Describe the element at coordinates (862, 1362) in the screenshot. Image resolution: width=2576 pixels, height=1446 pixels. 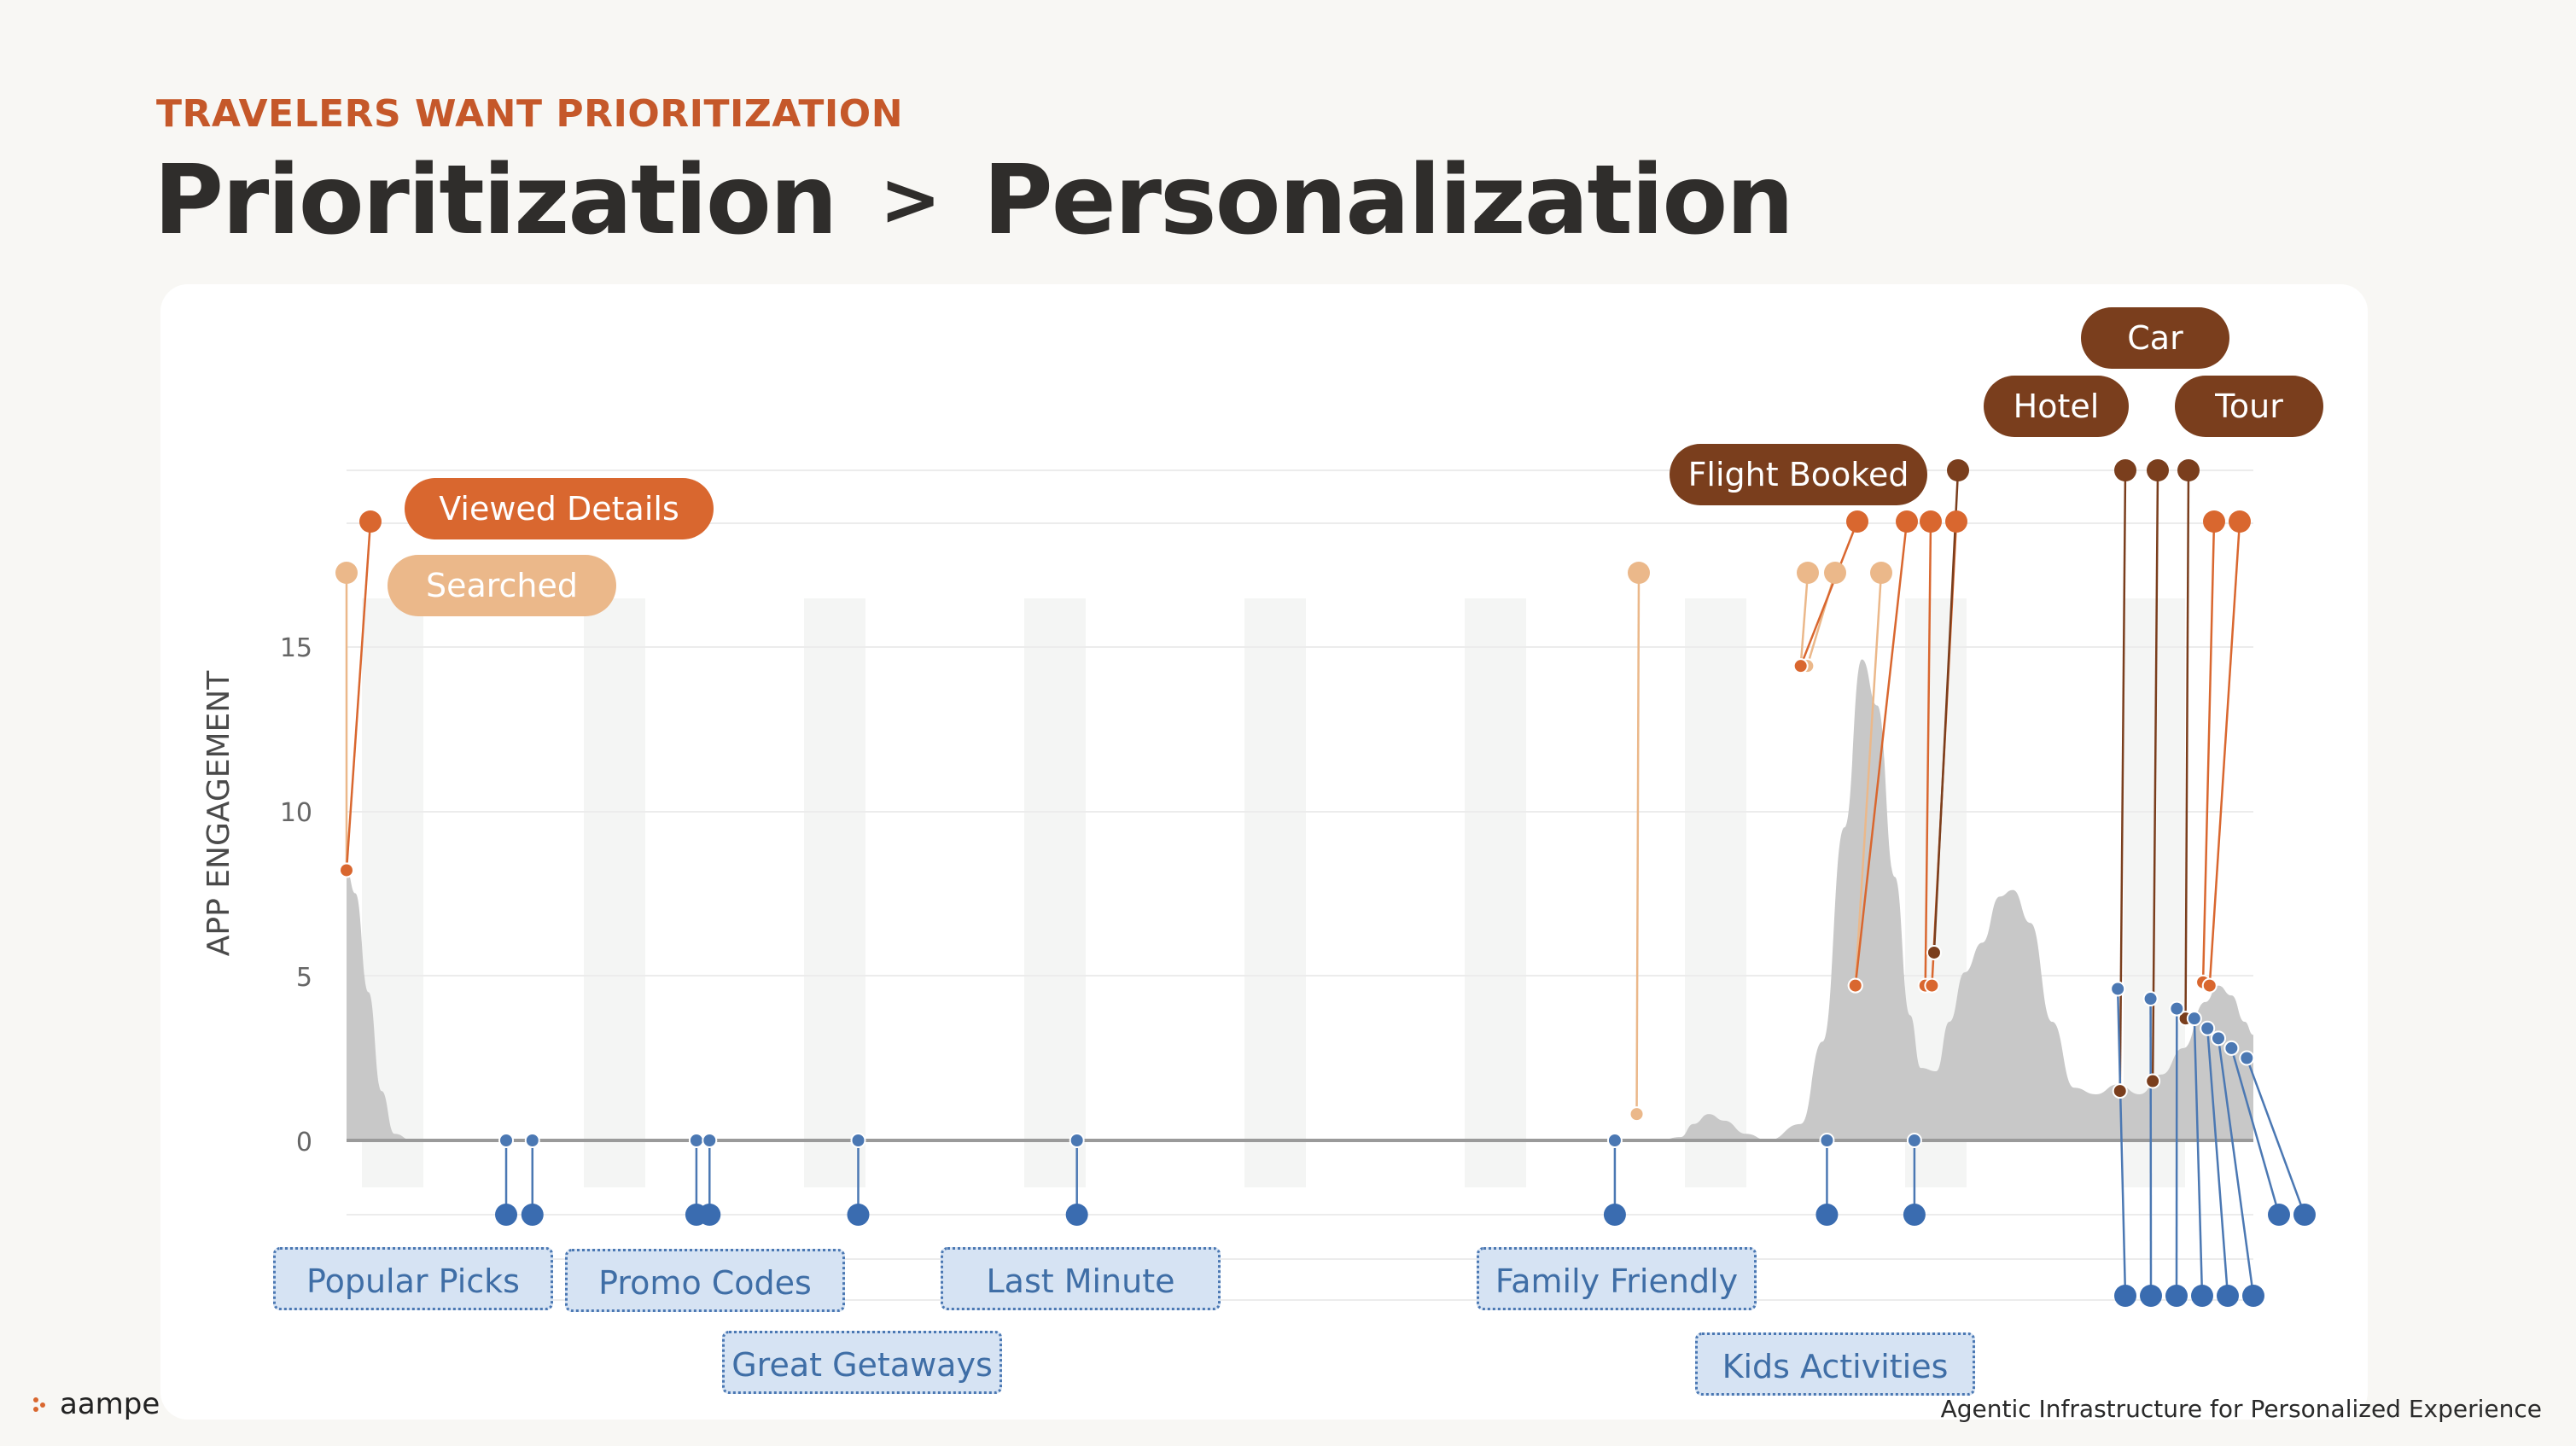
I see `tag-great-getaways: Great Getaways` at that location.